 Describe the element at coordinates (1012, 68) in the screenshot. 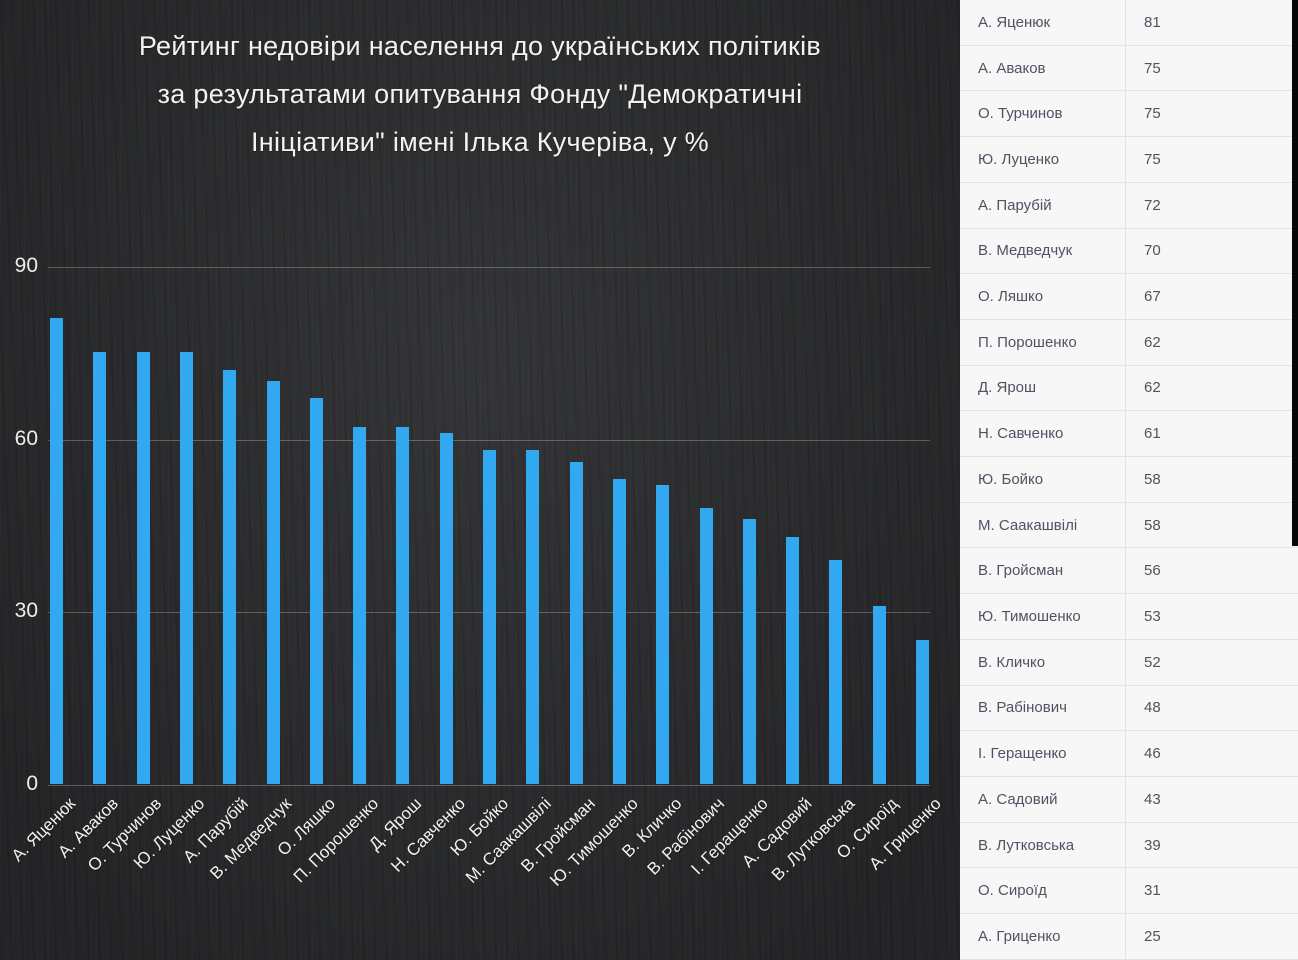

I see `politician-name-cell: А. Аваков` at that location.